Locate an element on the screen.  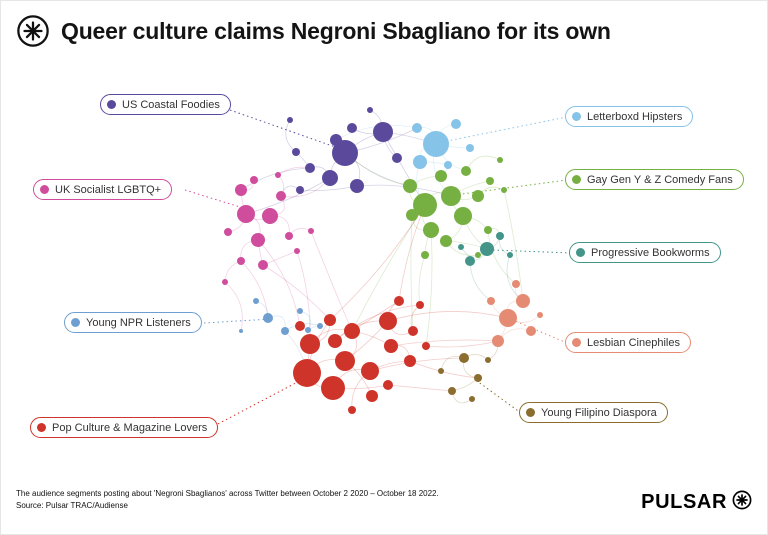
caption-source: Source: Pulsar TRAC/Audiense is located at coordinates (72, 505).